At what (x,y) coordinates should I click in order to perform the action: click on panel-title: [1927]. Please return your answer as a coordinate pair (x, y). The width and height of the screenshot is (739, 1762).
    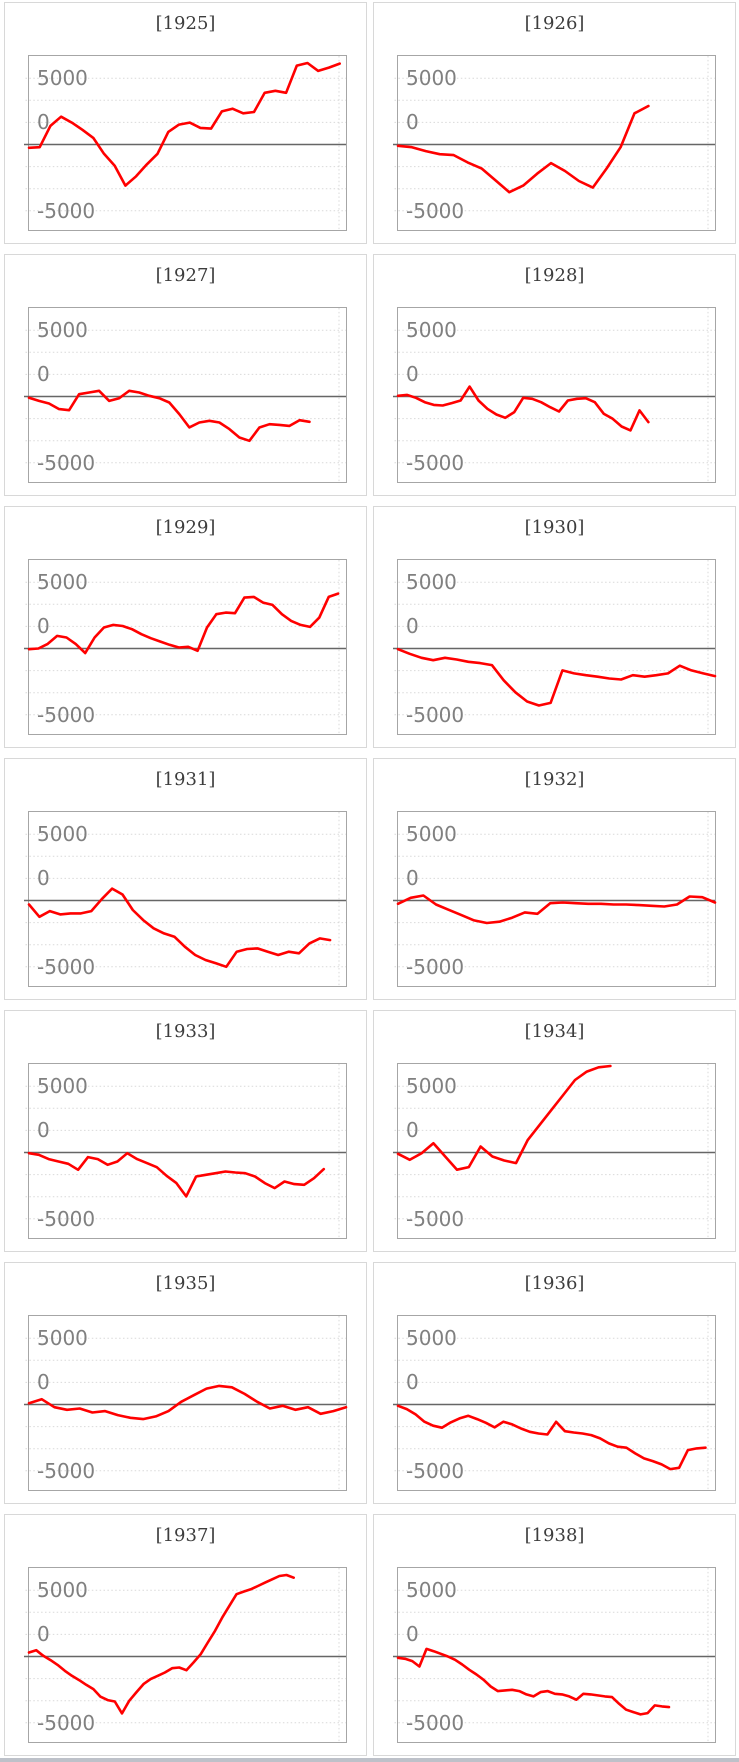
    Looking at the image, I should click on (185, 275).